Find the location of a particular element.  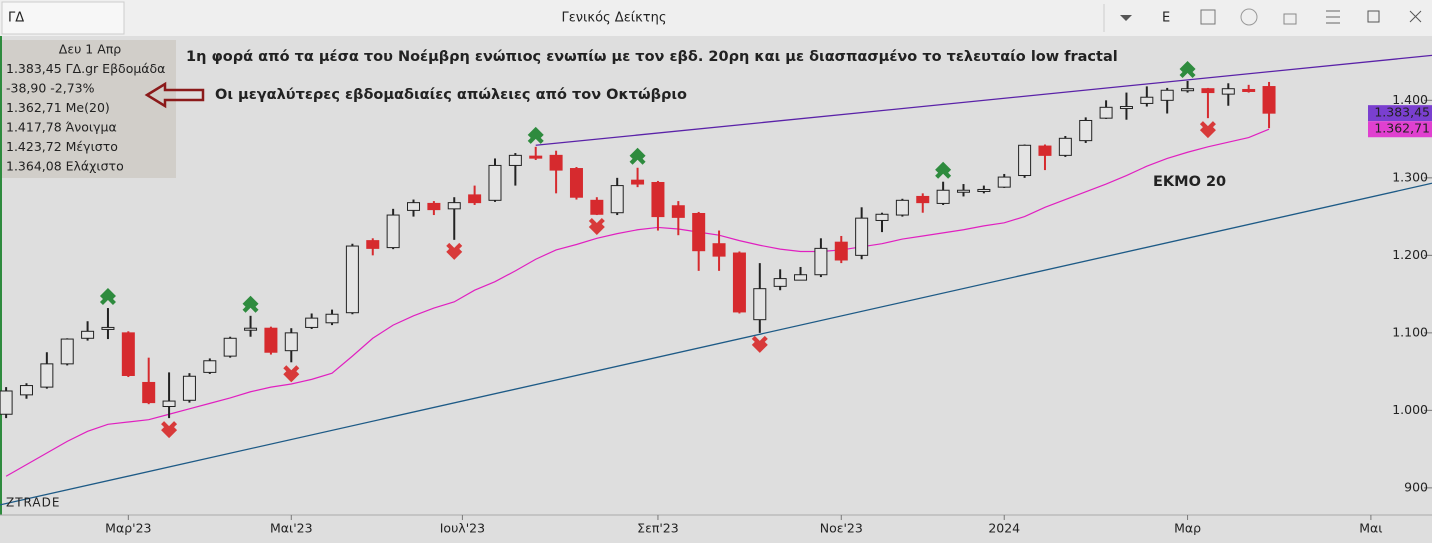

close is located at coordinates (1415, 16).